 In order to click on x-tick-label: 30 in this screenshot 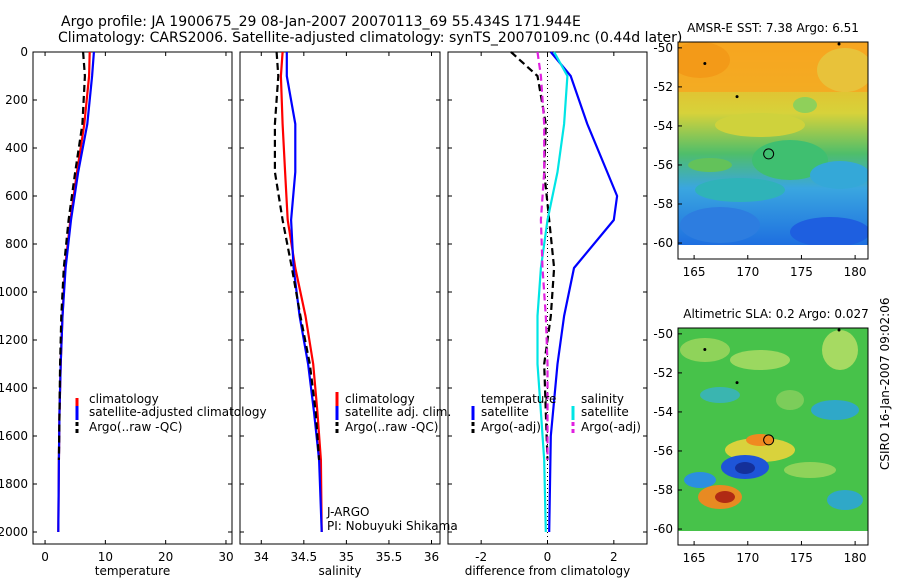, I will do `click(225, 557)`.